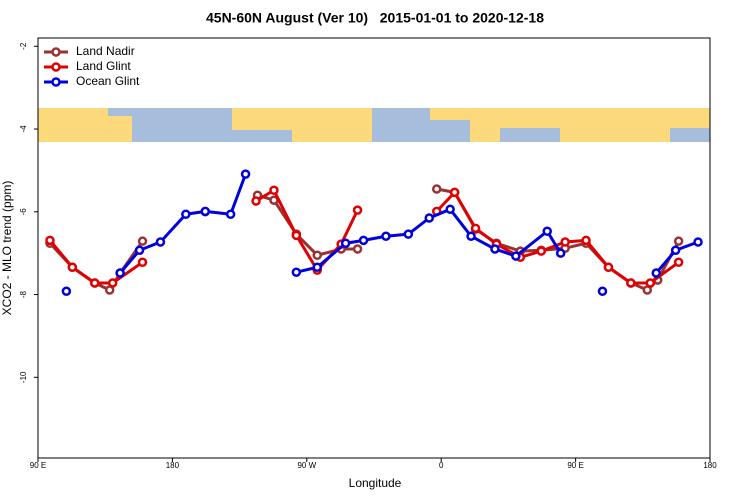  Describe the element at coordinates (108, 81) in the screenshot. I see `legend-label: Ocean Glint` at that location.